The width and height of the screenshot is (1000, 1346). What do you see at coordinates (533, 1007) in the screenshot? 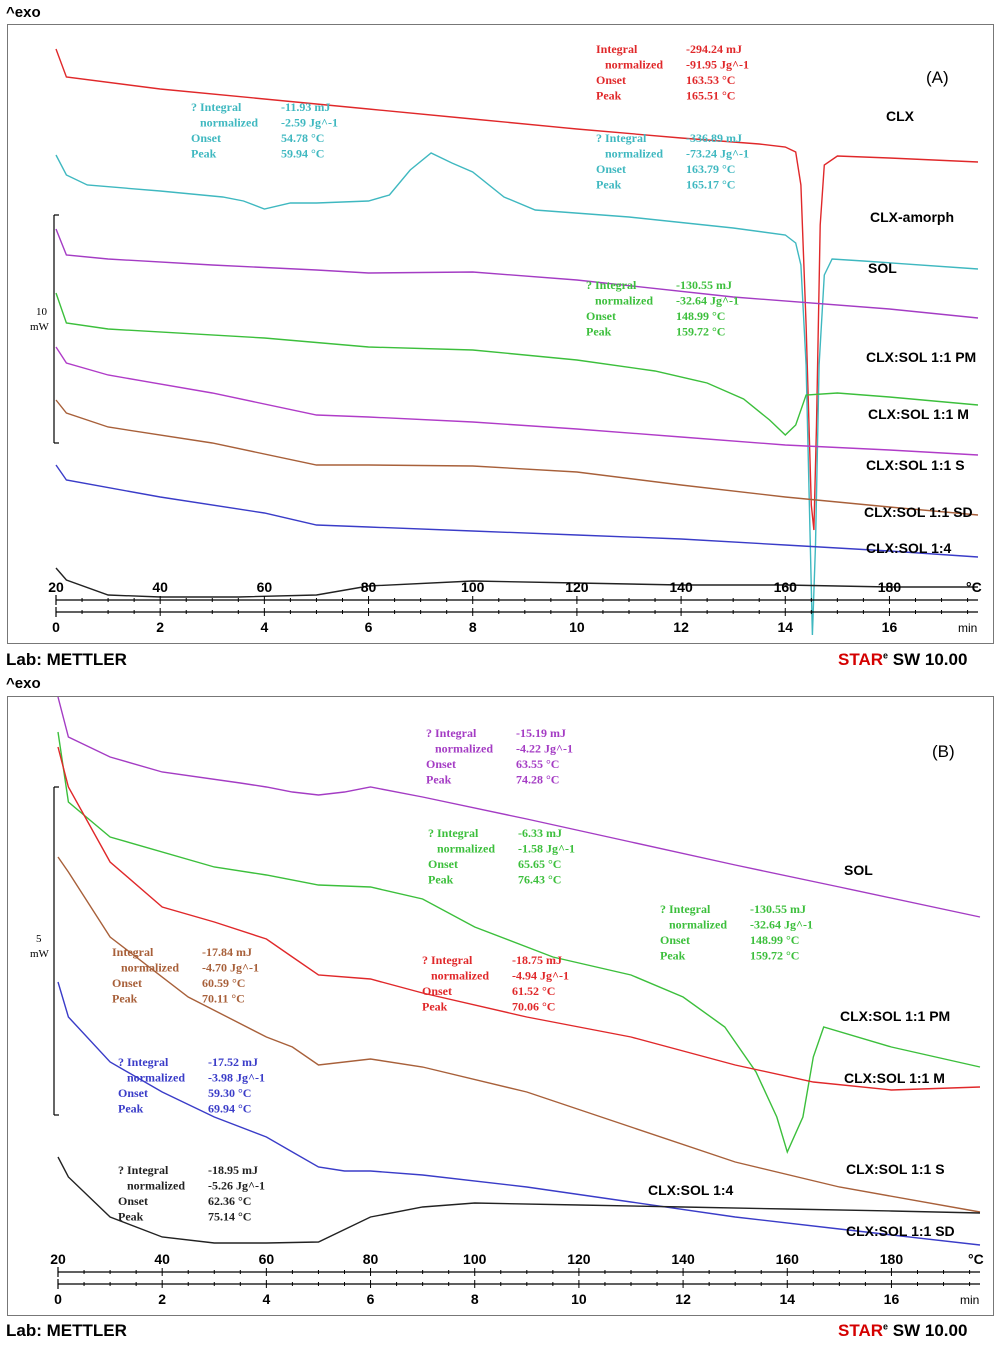
I see `annotation-value: 70.06 °C` at bounding box center [533, 1007].